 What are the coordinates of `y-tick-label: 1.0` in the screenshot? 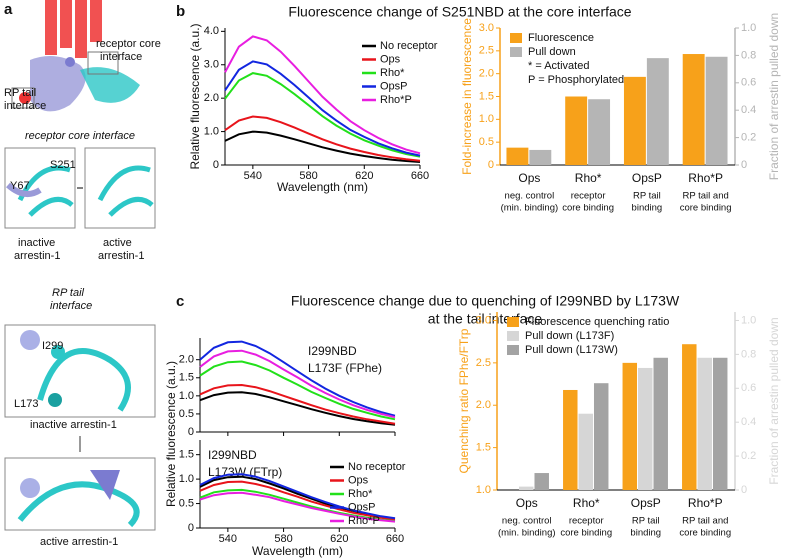 It's located at (483, 490).